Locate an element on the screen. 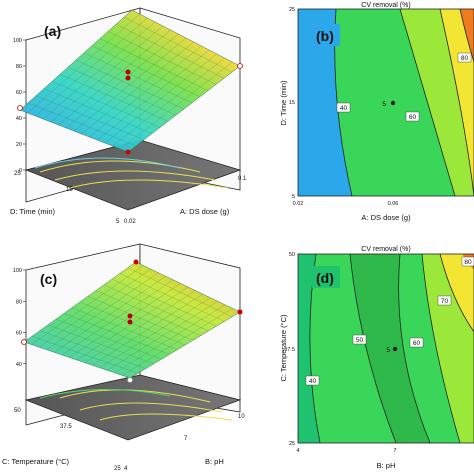  panel-d-region-band is located at coordinates (390, 348).